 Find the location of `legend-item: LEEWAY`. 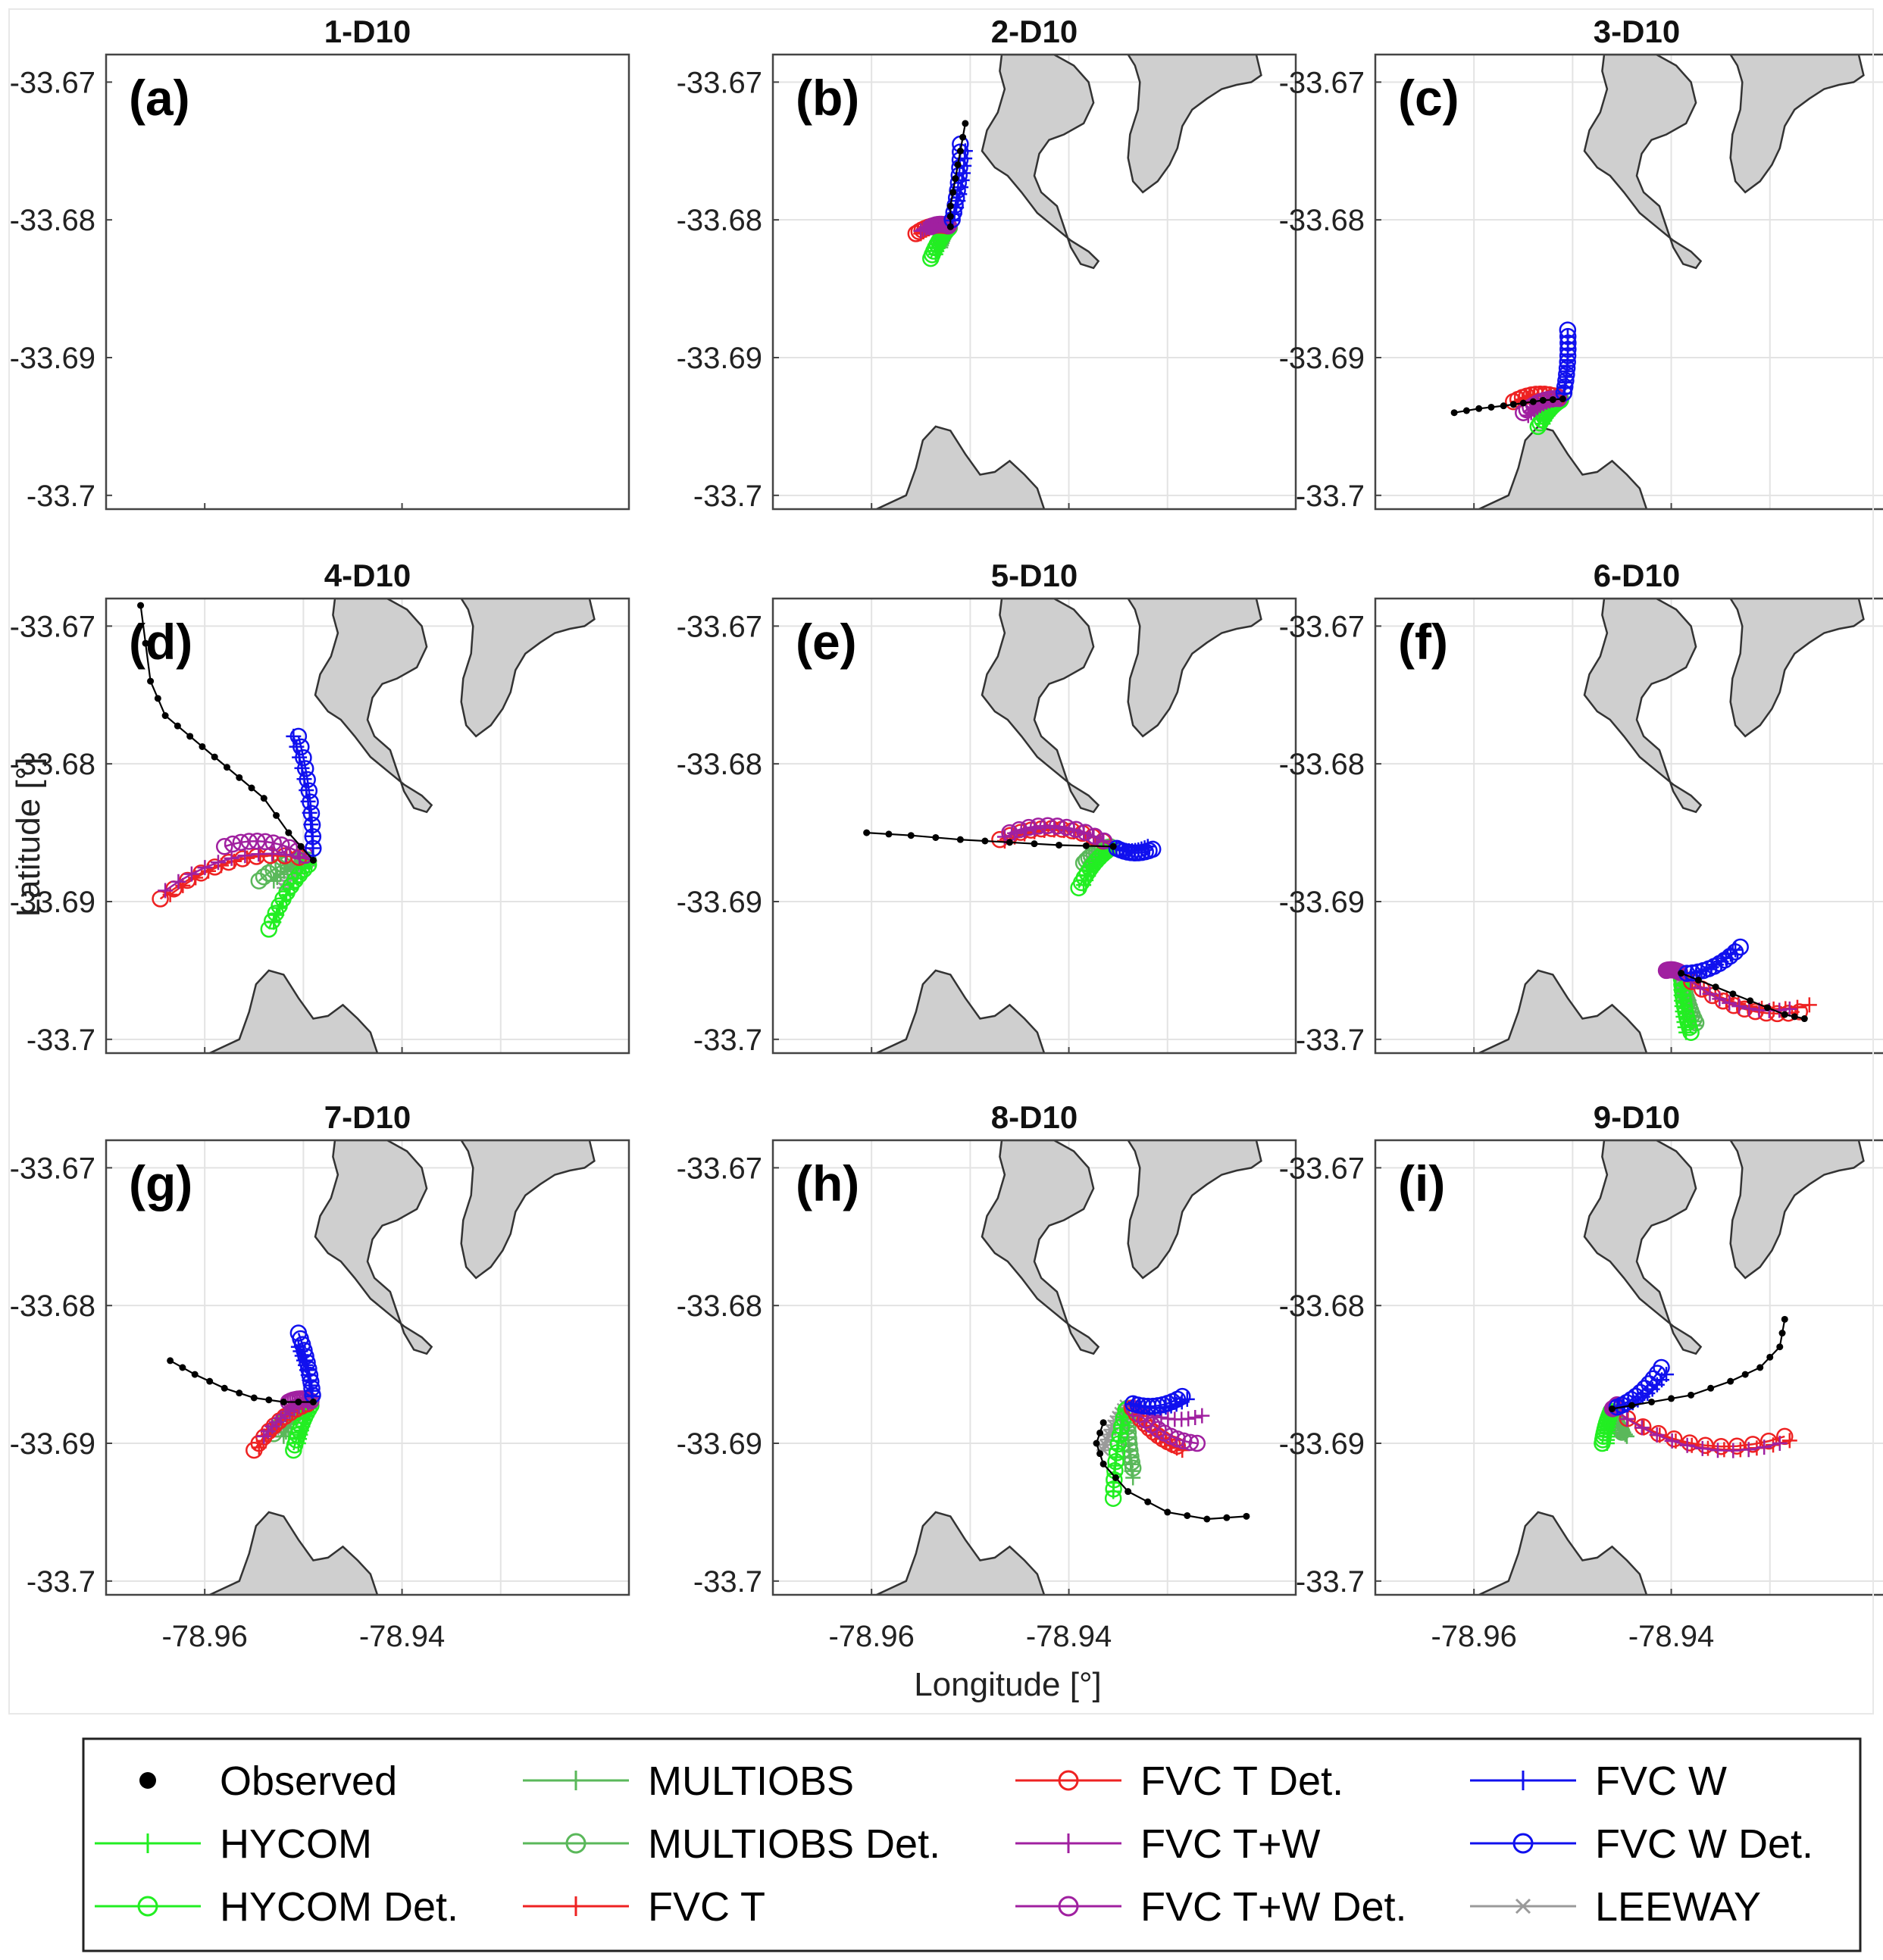

legend-item: LEEWAY is located at coordinates (1615, 1907).